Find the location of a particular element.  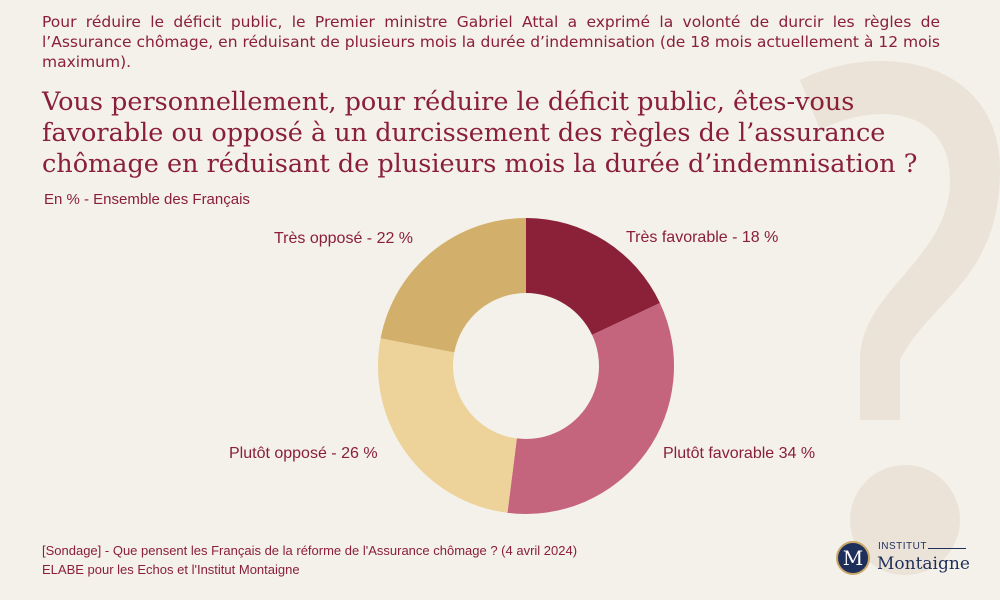

donut-slice-tres-favorable is located at coordinates (593, 276).